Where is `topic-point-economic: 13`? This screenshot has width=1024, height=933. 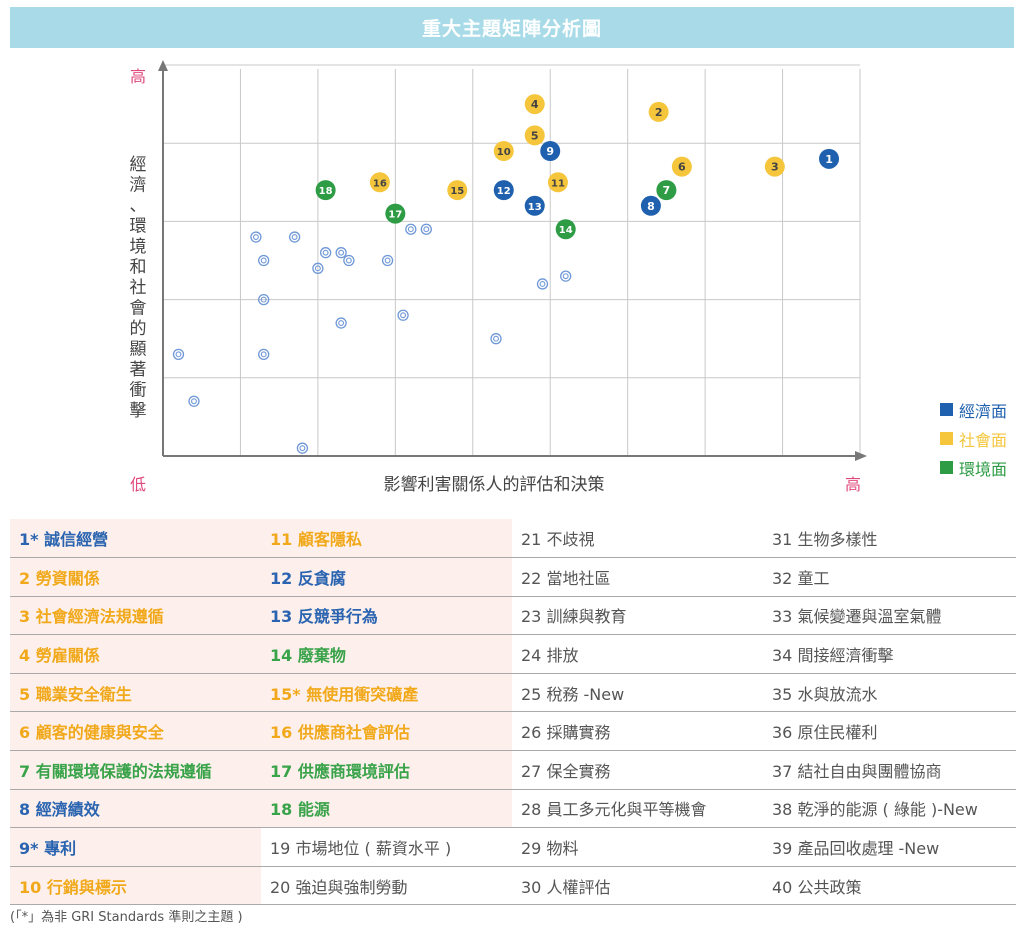 topic-point-economic: 13 is located at coordinates (534, 205).